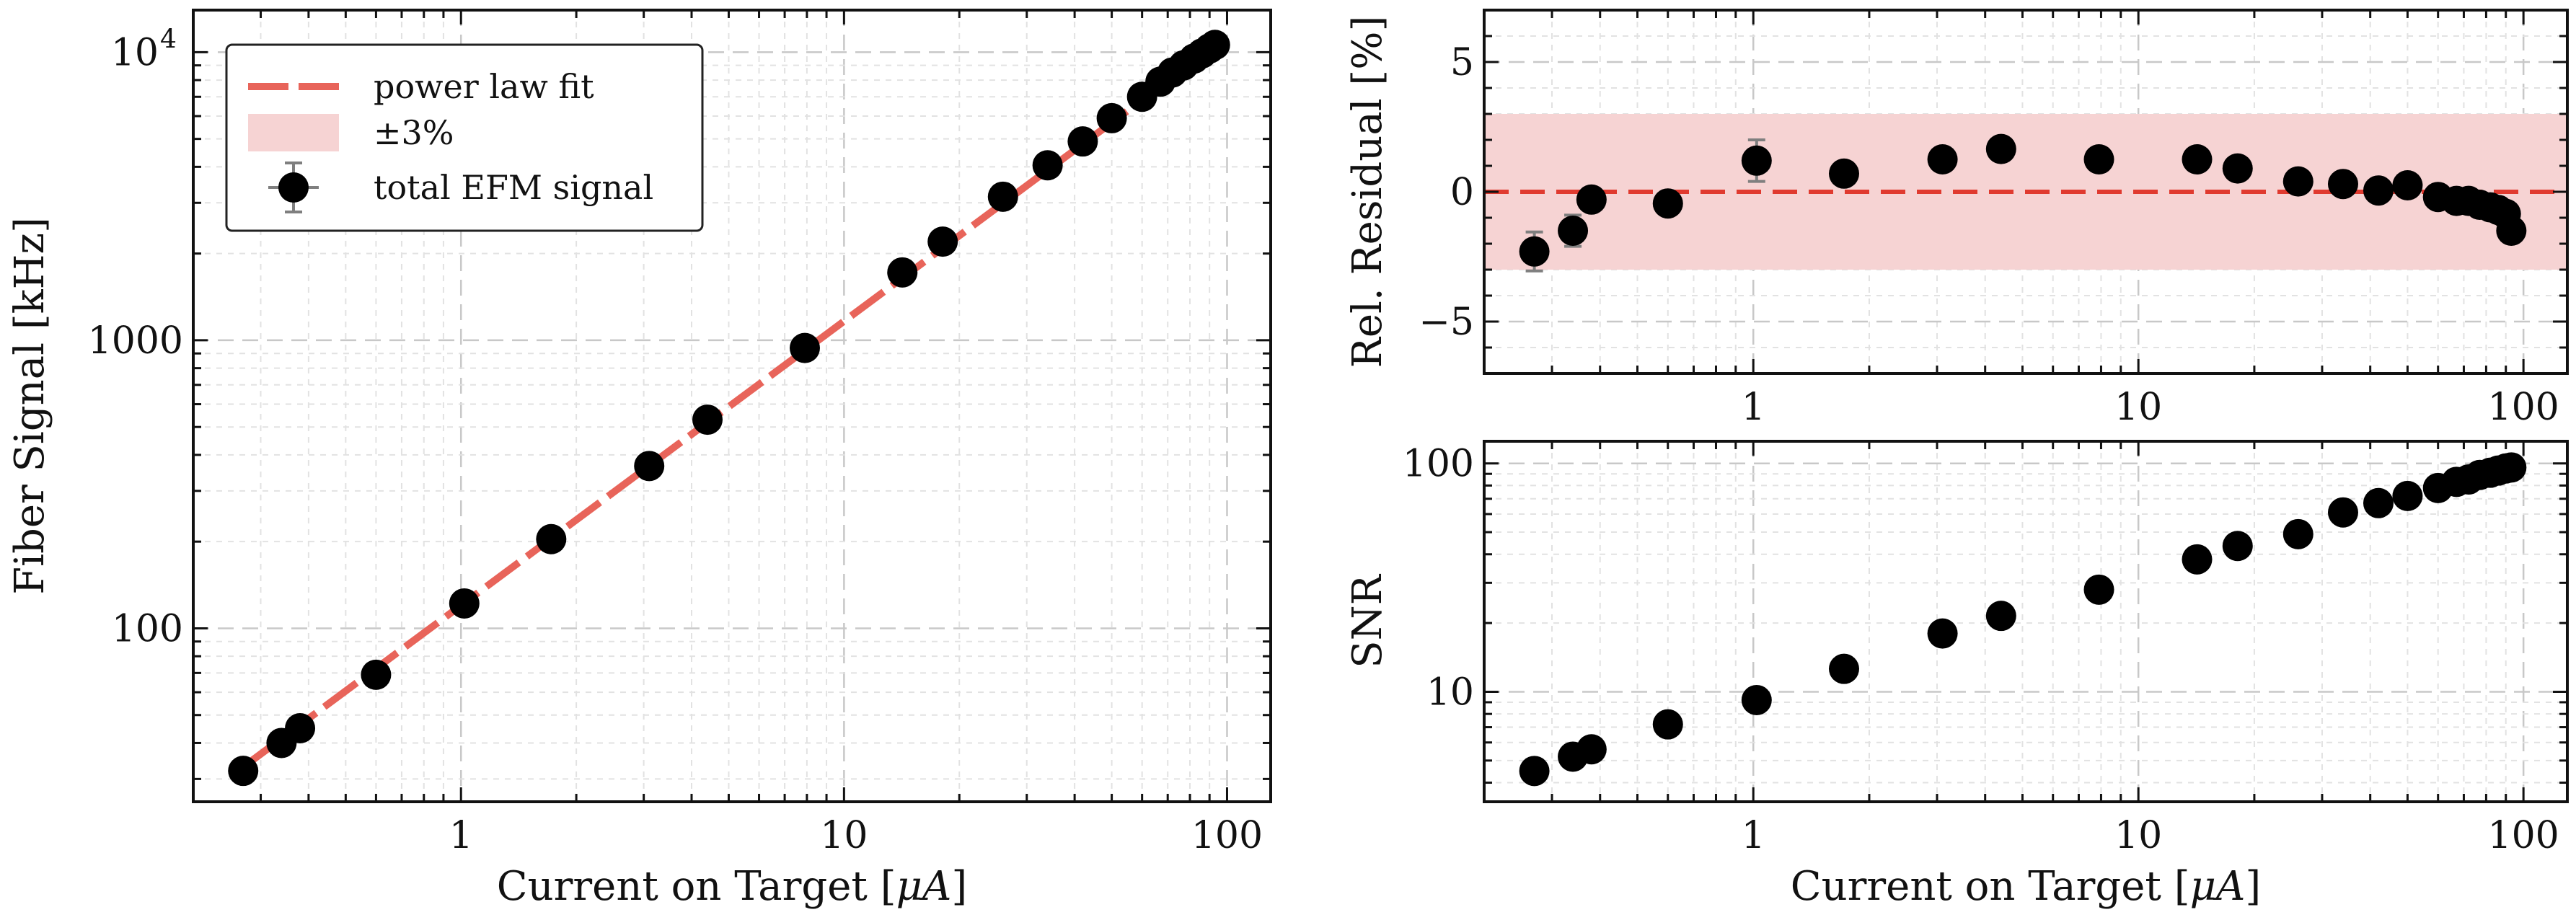 This screenshot has height=920, width=2576. I want to click on legend-label: power law fit, so click(484, 86).